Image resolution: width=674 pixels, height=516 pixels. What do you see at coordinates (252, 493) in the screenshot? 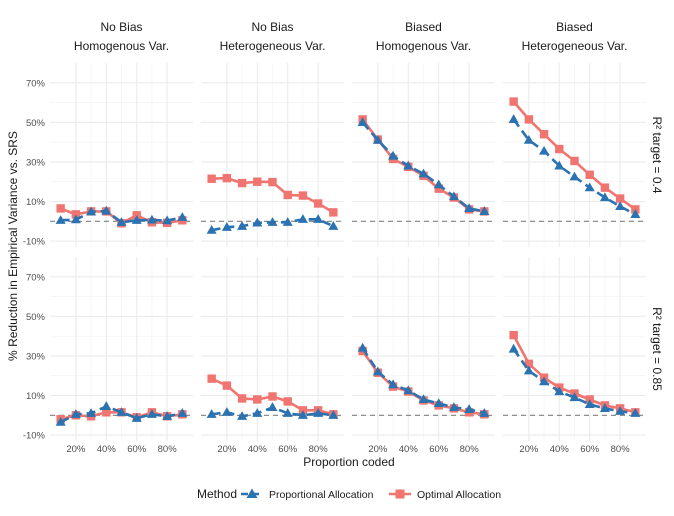
I see `legend-key-proportional` at bounding box center [252, 493].